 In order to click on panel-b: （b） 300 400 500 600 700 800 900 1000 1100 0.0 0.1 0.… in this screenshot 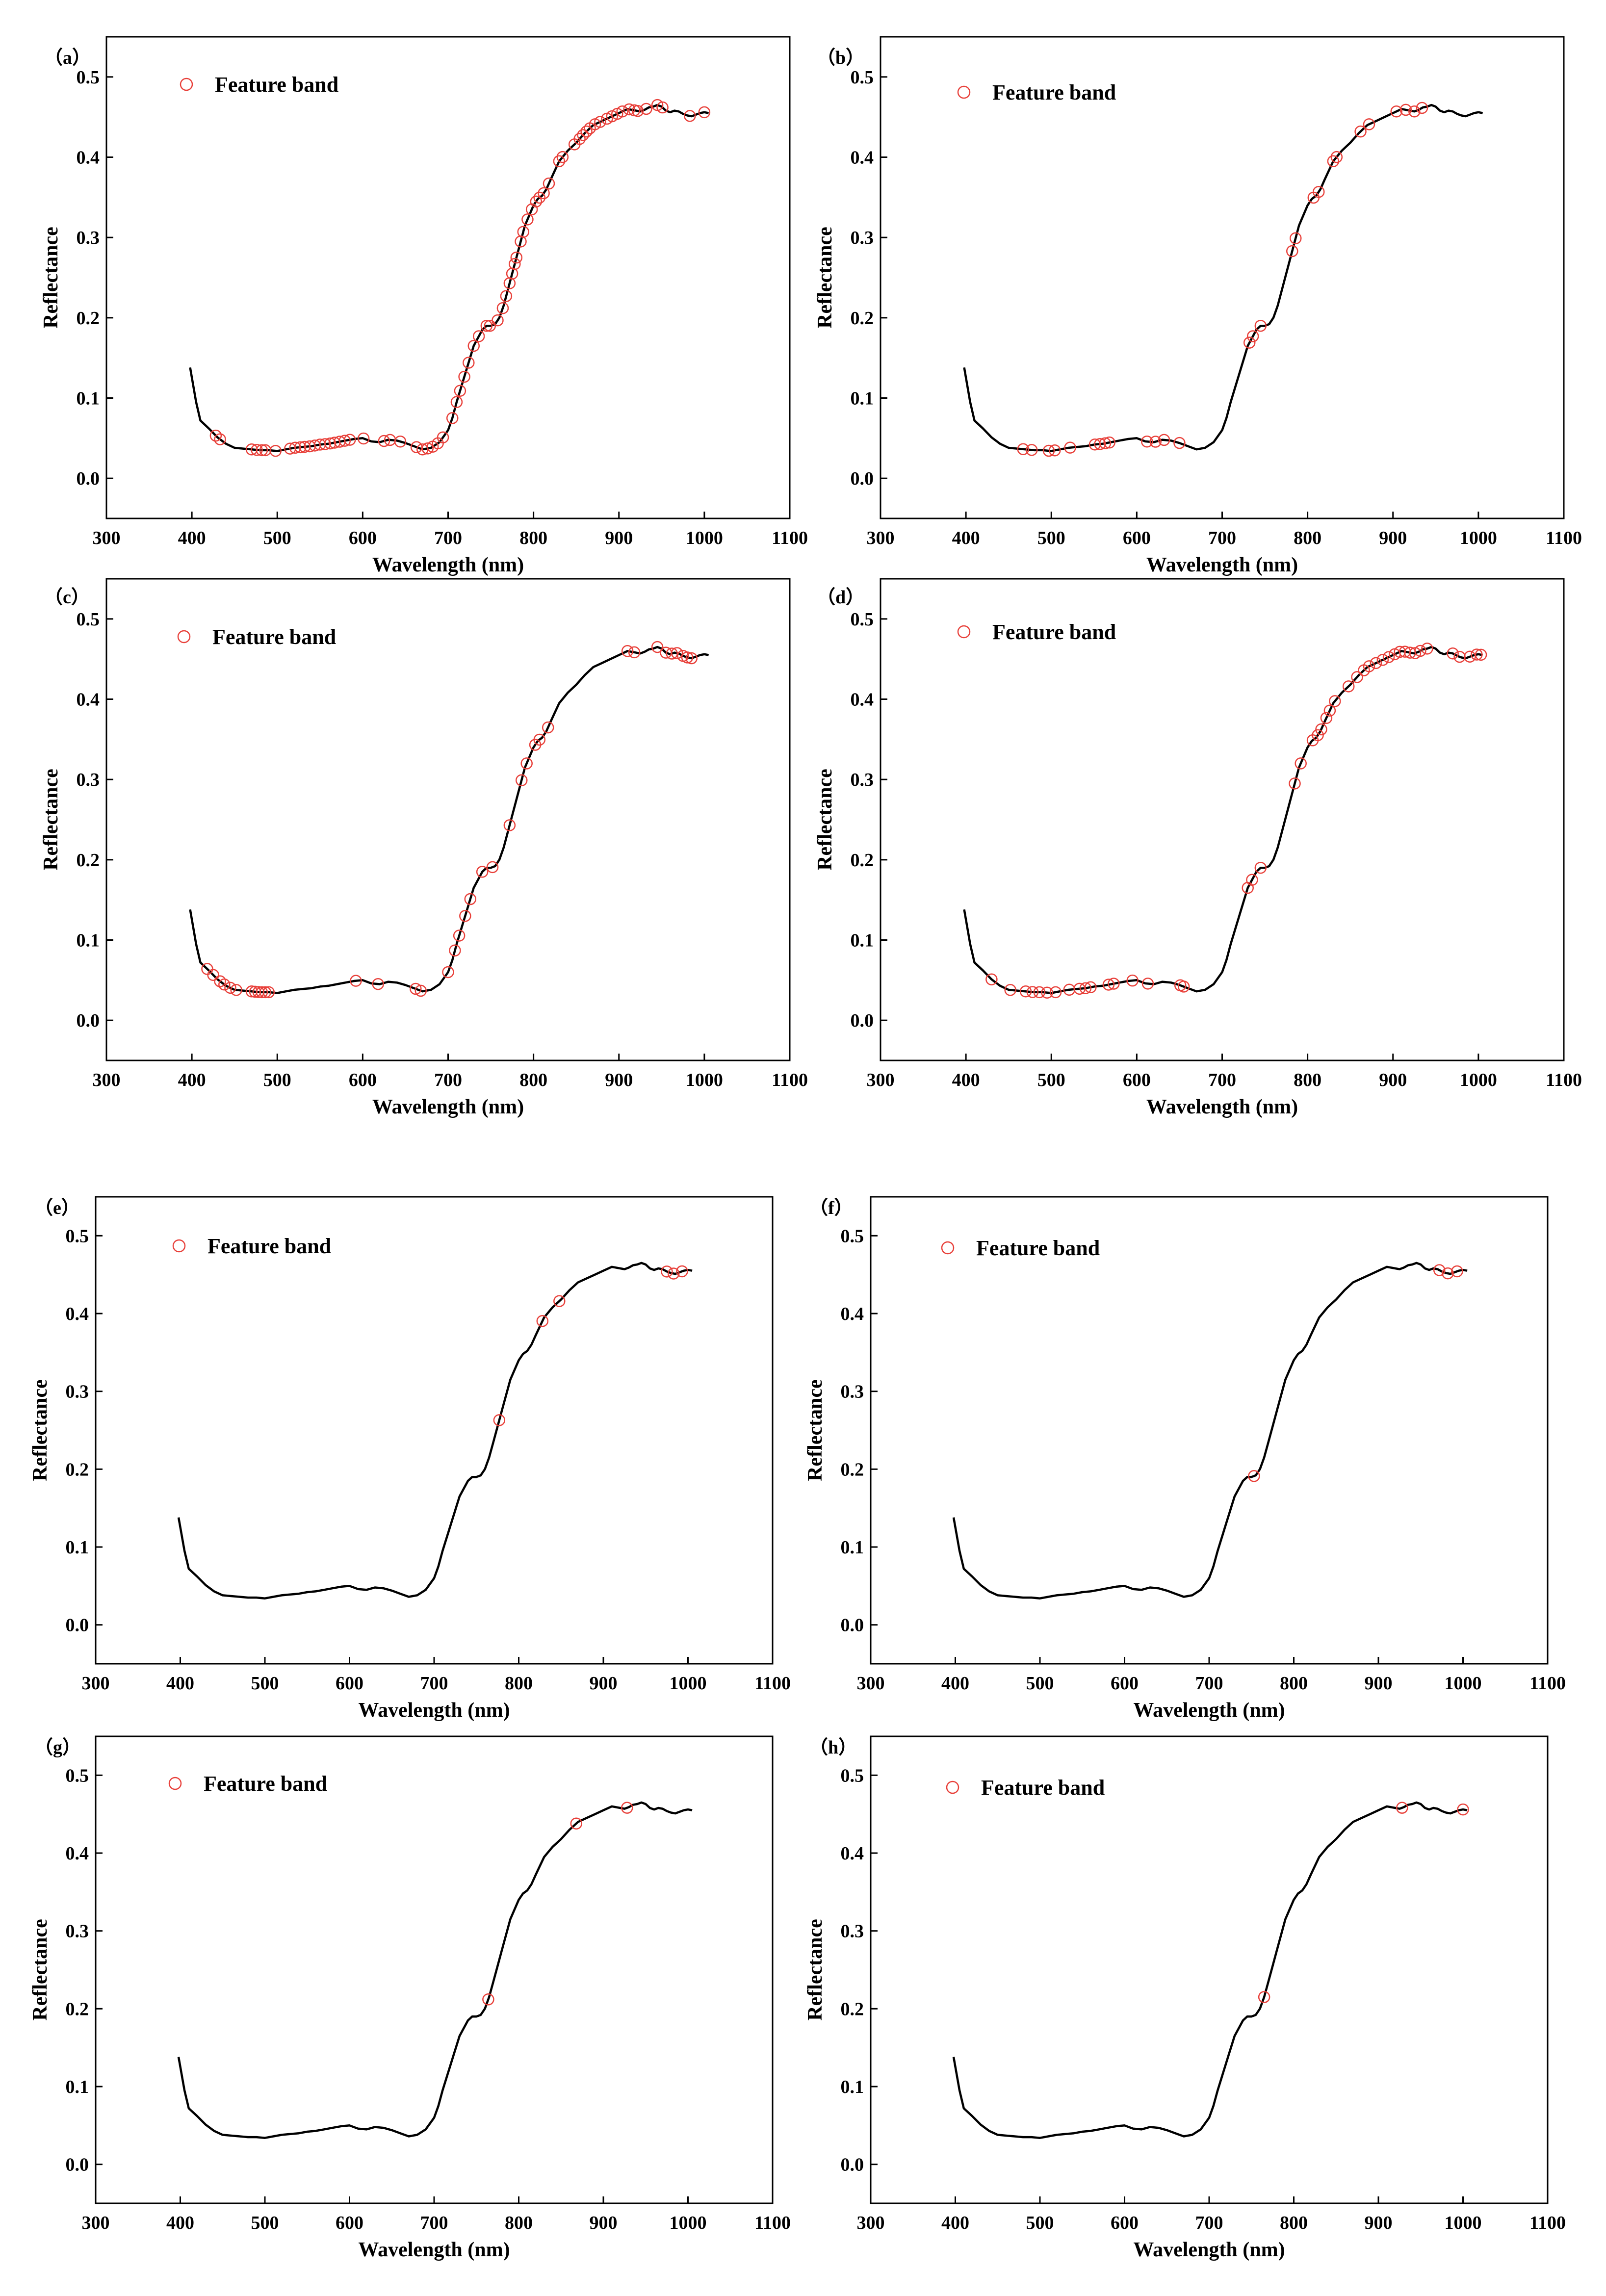, I will do `click(1198, 306)`.